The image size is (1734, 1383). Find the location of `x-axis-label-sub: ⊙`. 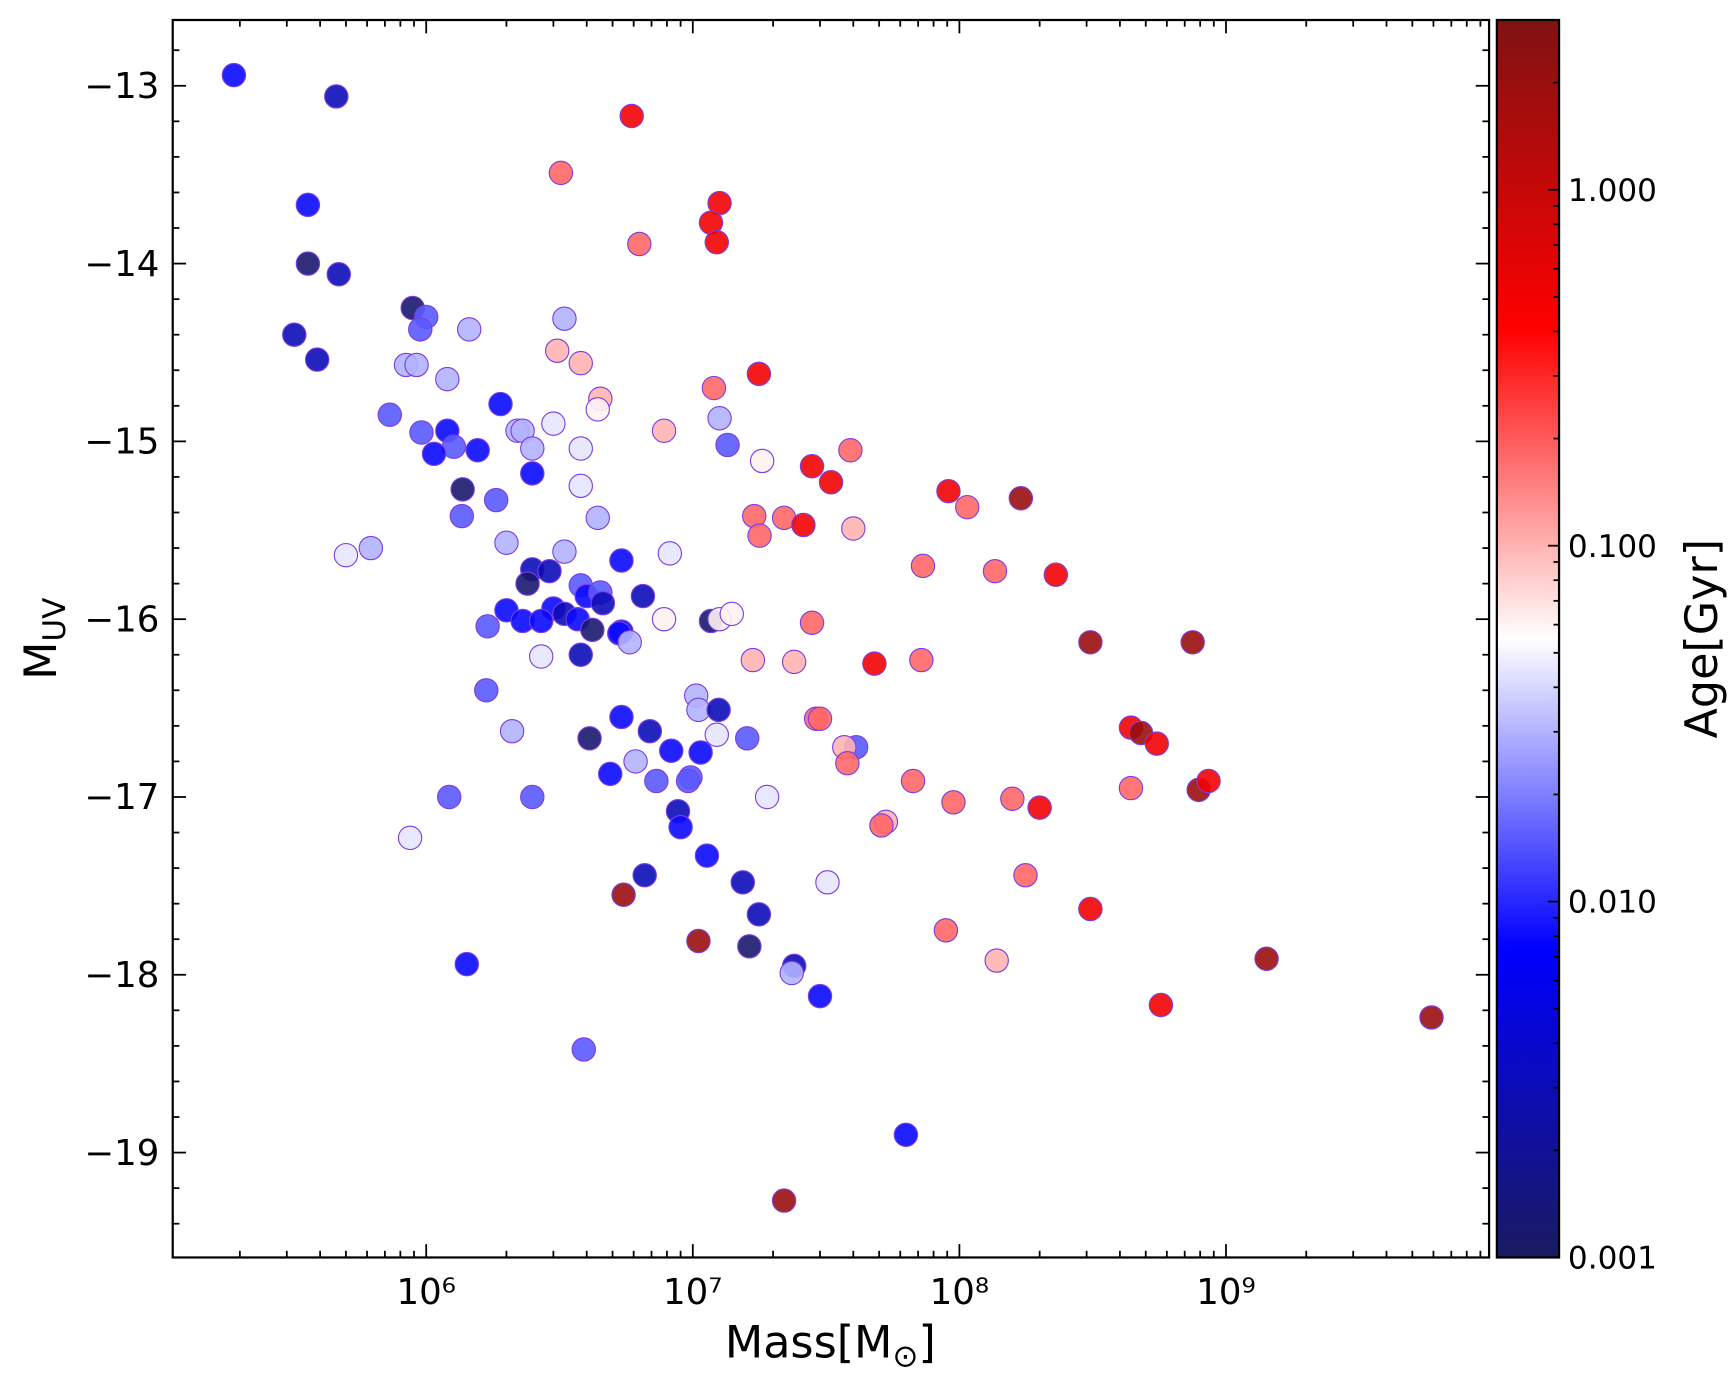

x-axis-label-sub: ⊙ is located at coordinates (905, 1356).